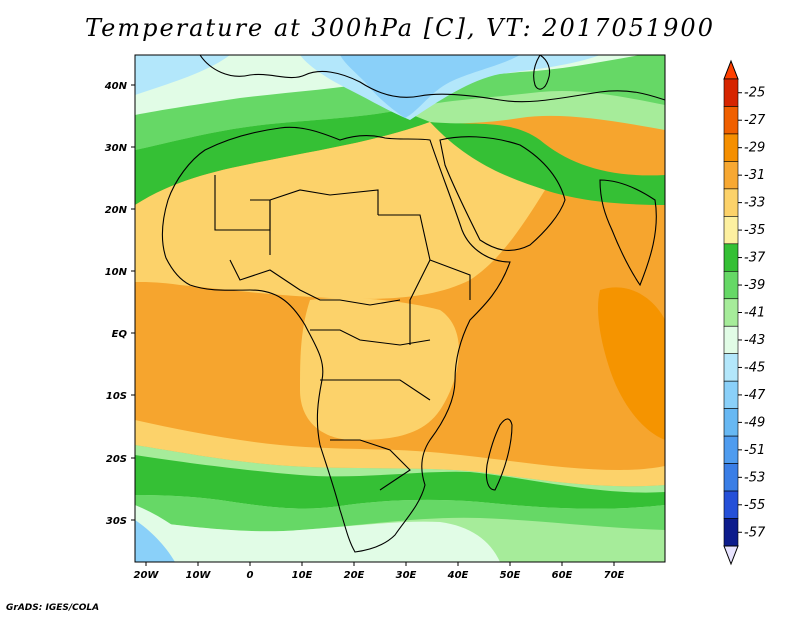 The height and width of the screenshot is (618, 800). What do you see at coordinates (754, 230) in the screenshot?
I see `colorbar-label: -35` at bounding box center [754, 230].